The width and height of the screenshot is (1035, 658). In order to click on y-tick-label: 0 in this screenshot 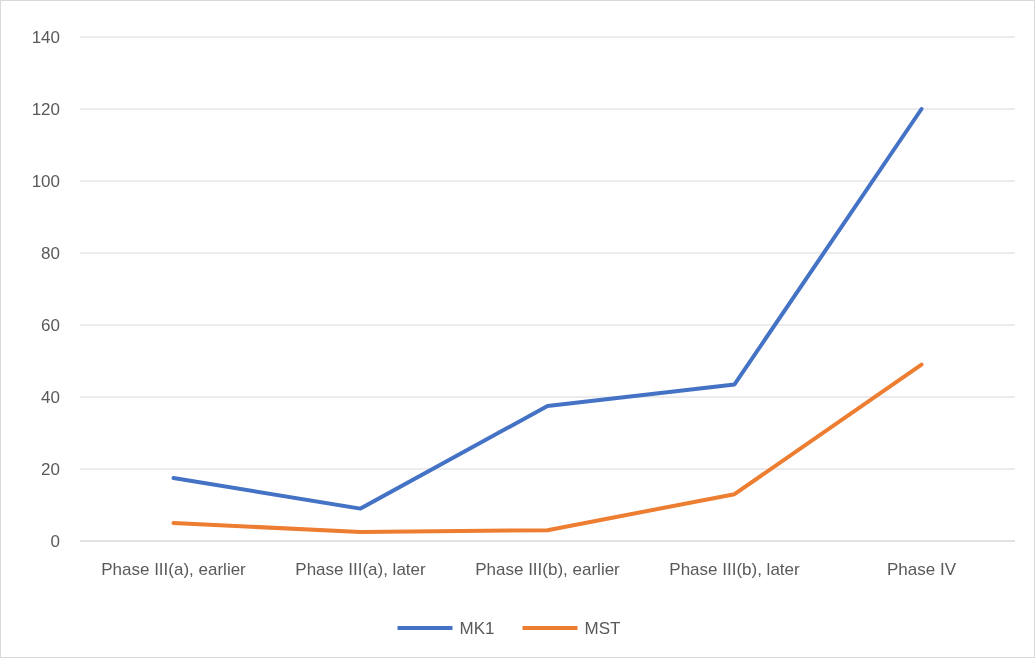, I will do `click(55, 541)`.